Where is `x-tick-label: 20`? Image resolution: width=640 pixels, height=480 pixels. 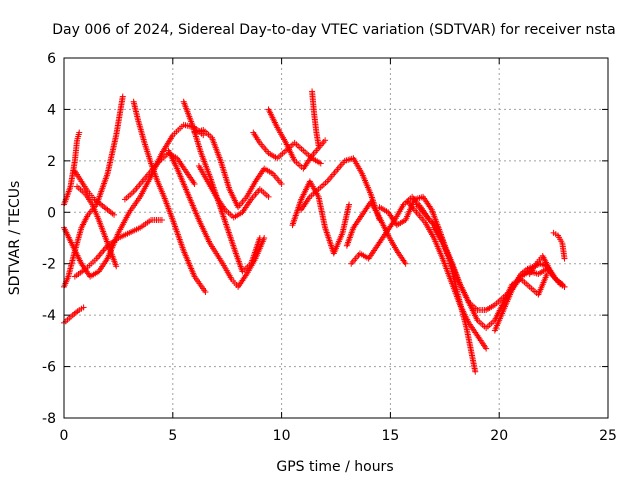
x-tick-label: 20 is located at coordinates (499, 436).